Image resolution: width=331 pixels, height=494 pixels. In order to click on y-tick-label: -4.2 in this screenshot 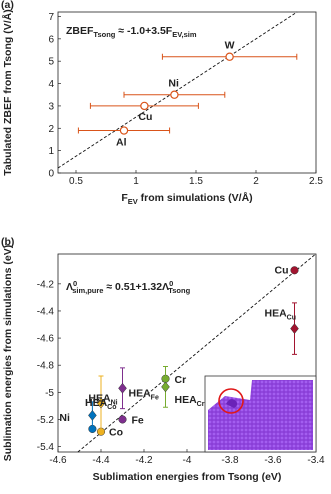, I will do `click(46, 284)`.